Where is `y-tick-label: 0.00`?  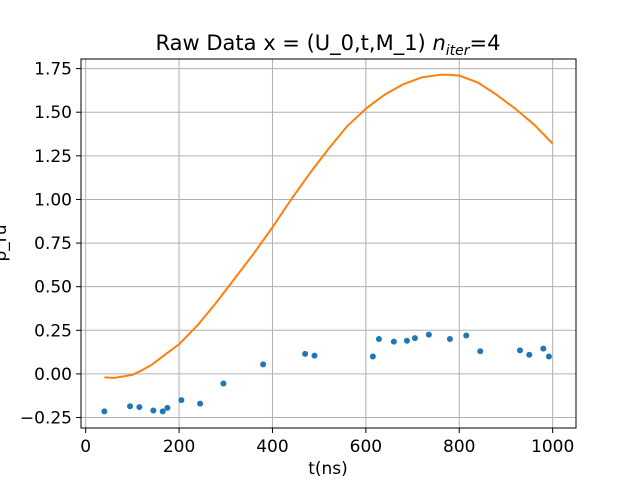
y-tick-label: 0.00 is located at coordinates (53, 375).